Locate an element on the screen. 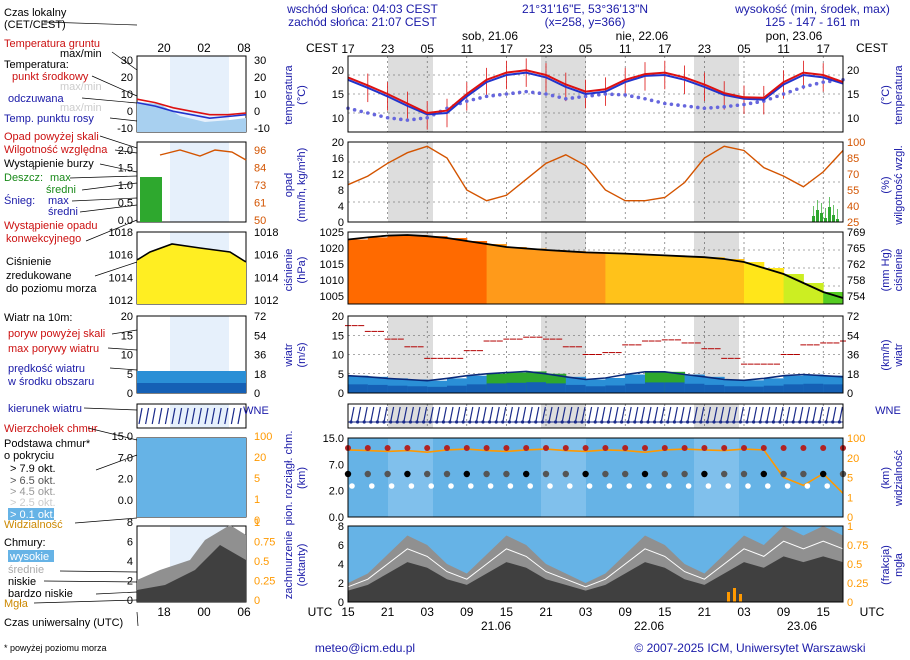  side-temp-tick: 20 is located at coordinates (127, 78).